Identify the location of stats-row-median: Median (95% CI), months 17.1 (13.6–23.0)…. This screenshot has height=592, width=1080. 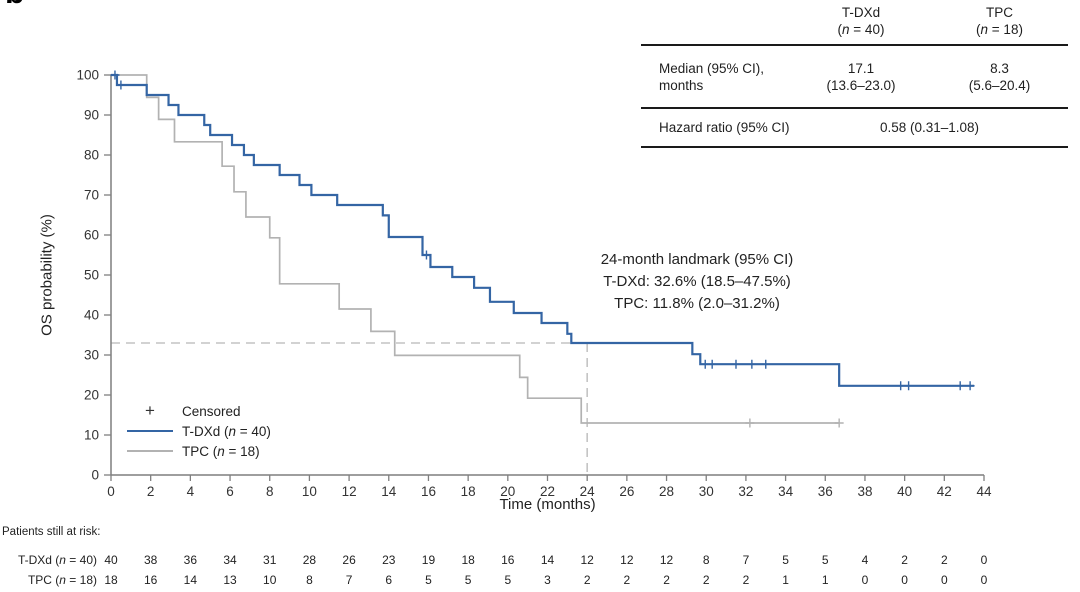
(854, 77).